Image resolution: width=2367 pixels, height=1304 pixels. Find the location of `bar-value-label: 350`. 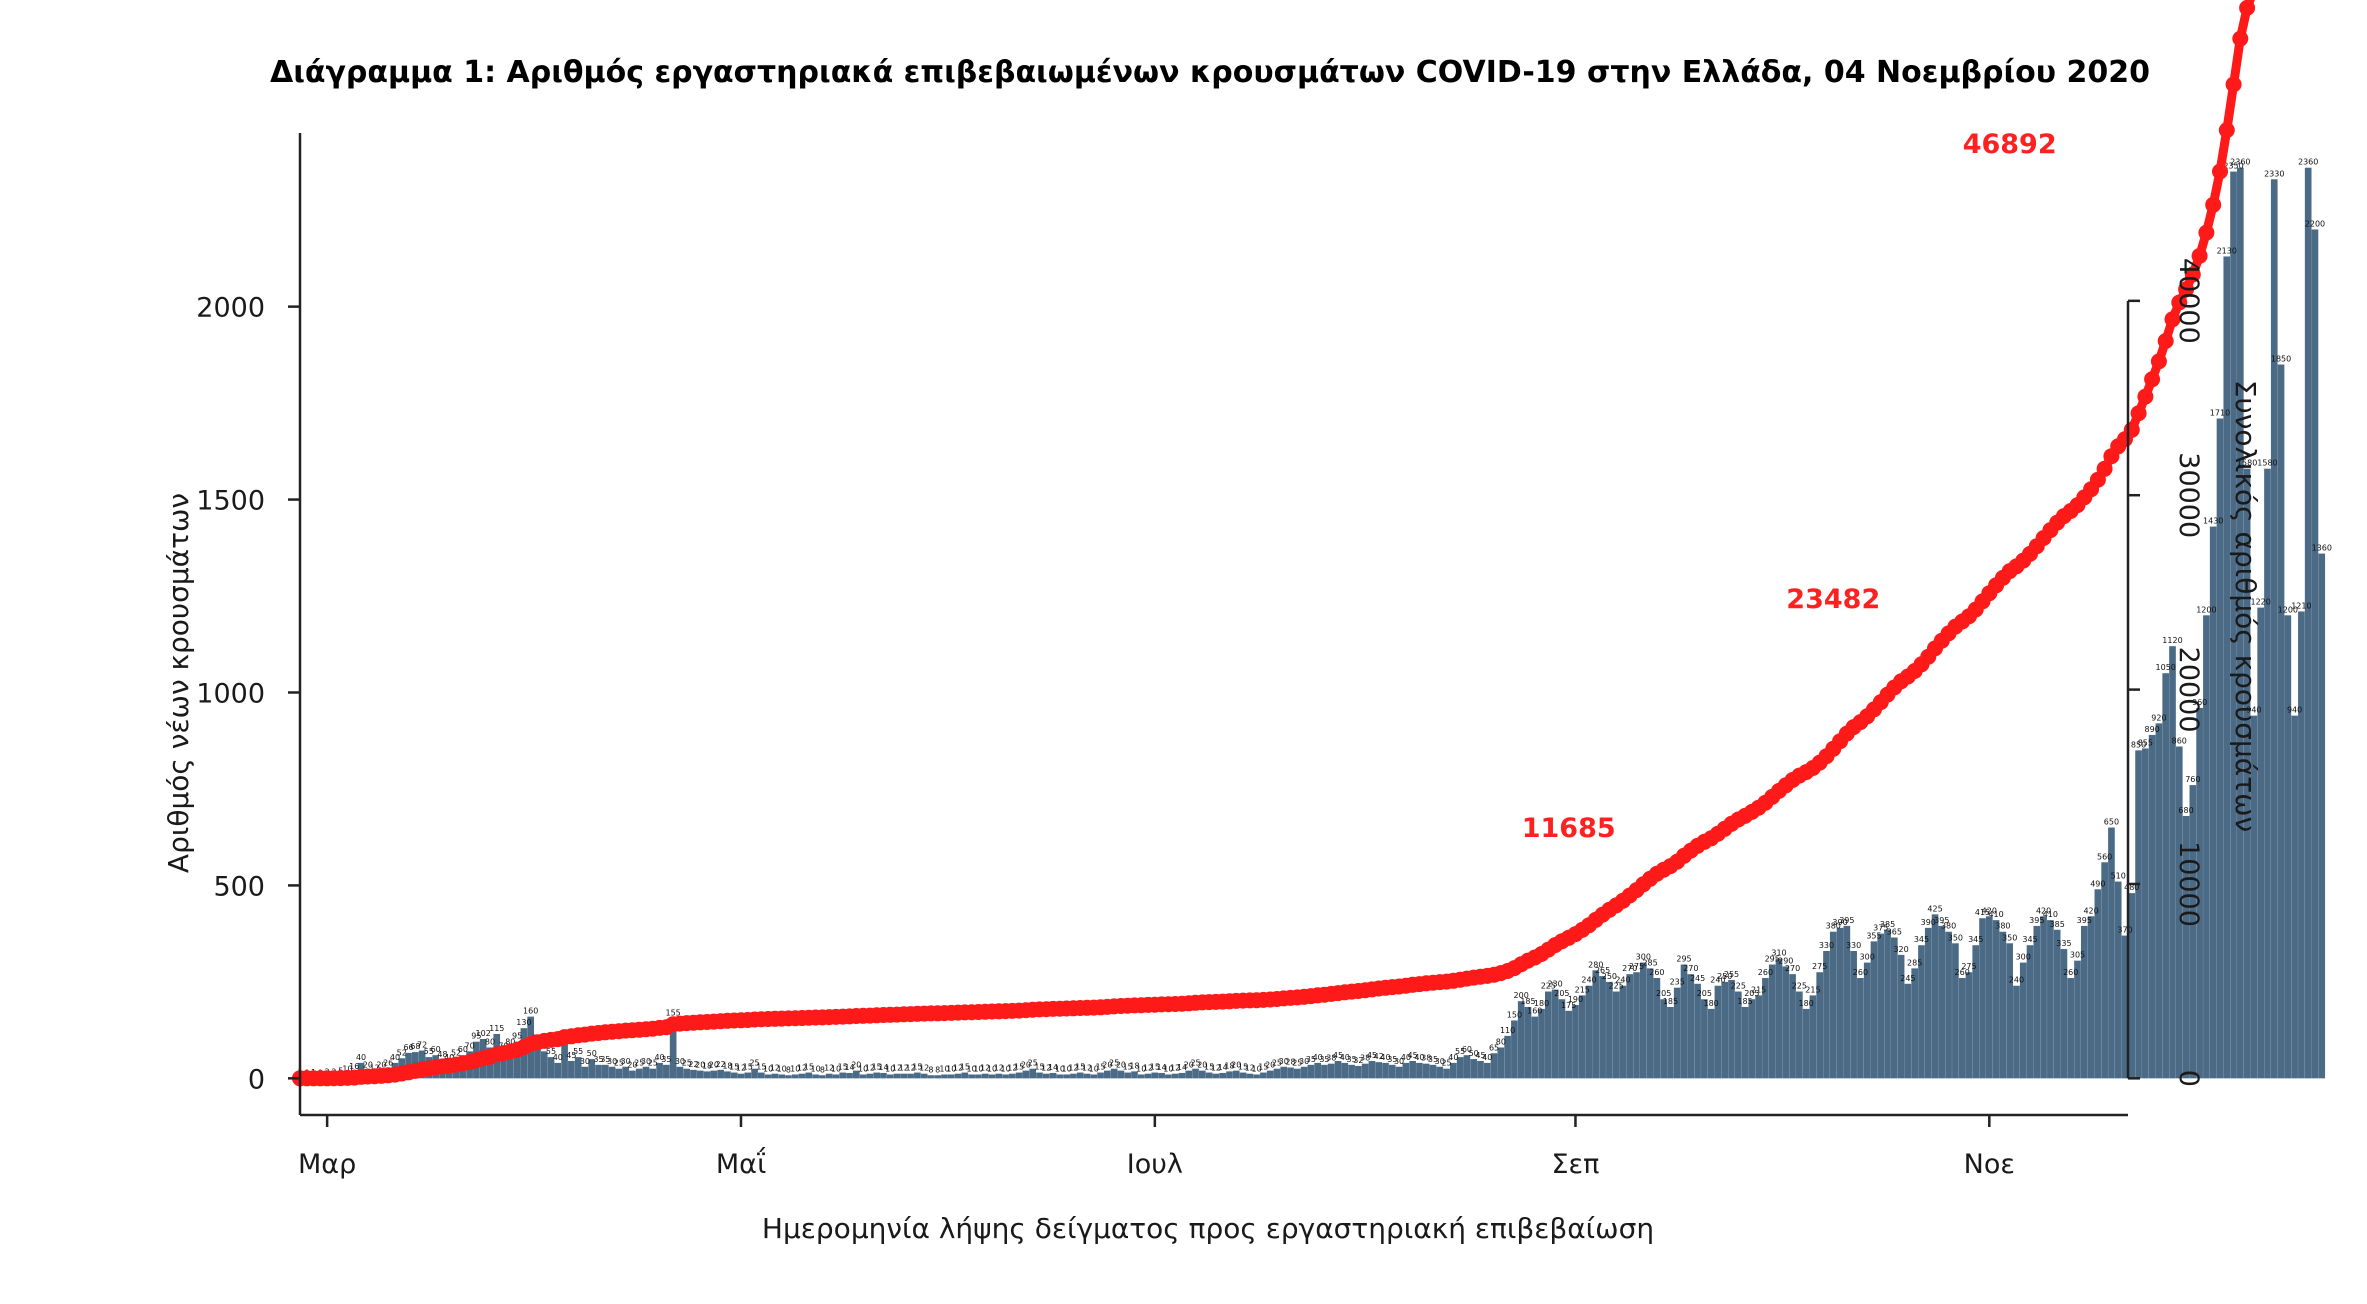

bar-value-label: 350 is located at coordinates (1955, 937).